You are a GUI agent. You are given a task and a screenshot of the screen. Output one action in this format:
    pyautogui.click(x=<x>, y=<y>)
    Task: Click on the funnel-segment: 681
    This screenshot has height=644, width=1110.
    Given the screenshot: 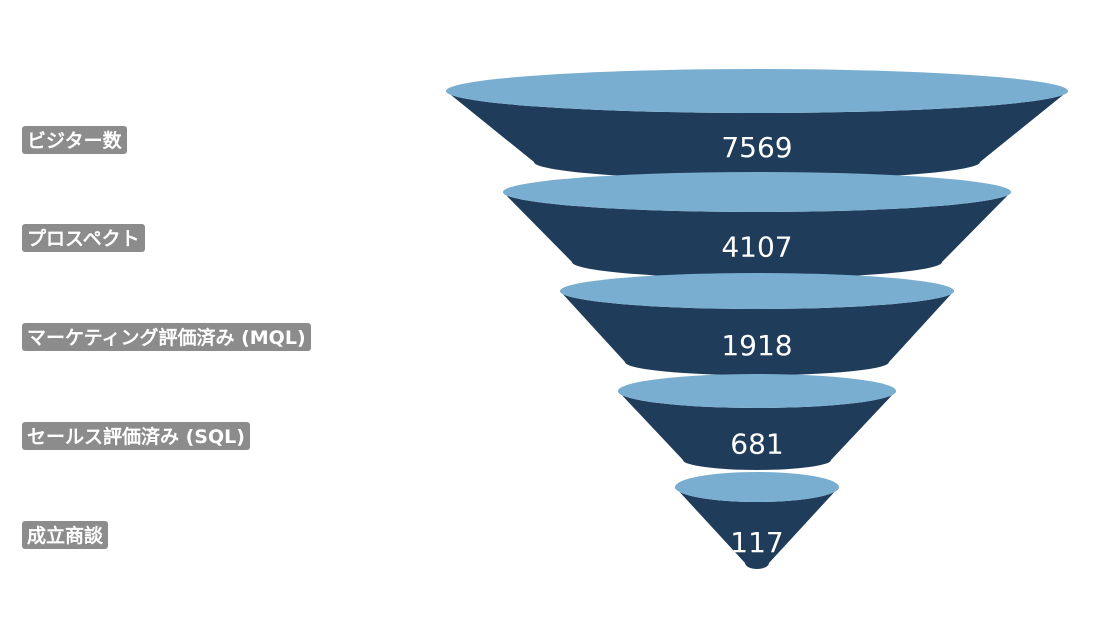 What is the action you would take?
    pyautogui.click(x=757, y=422)
    